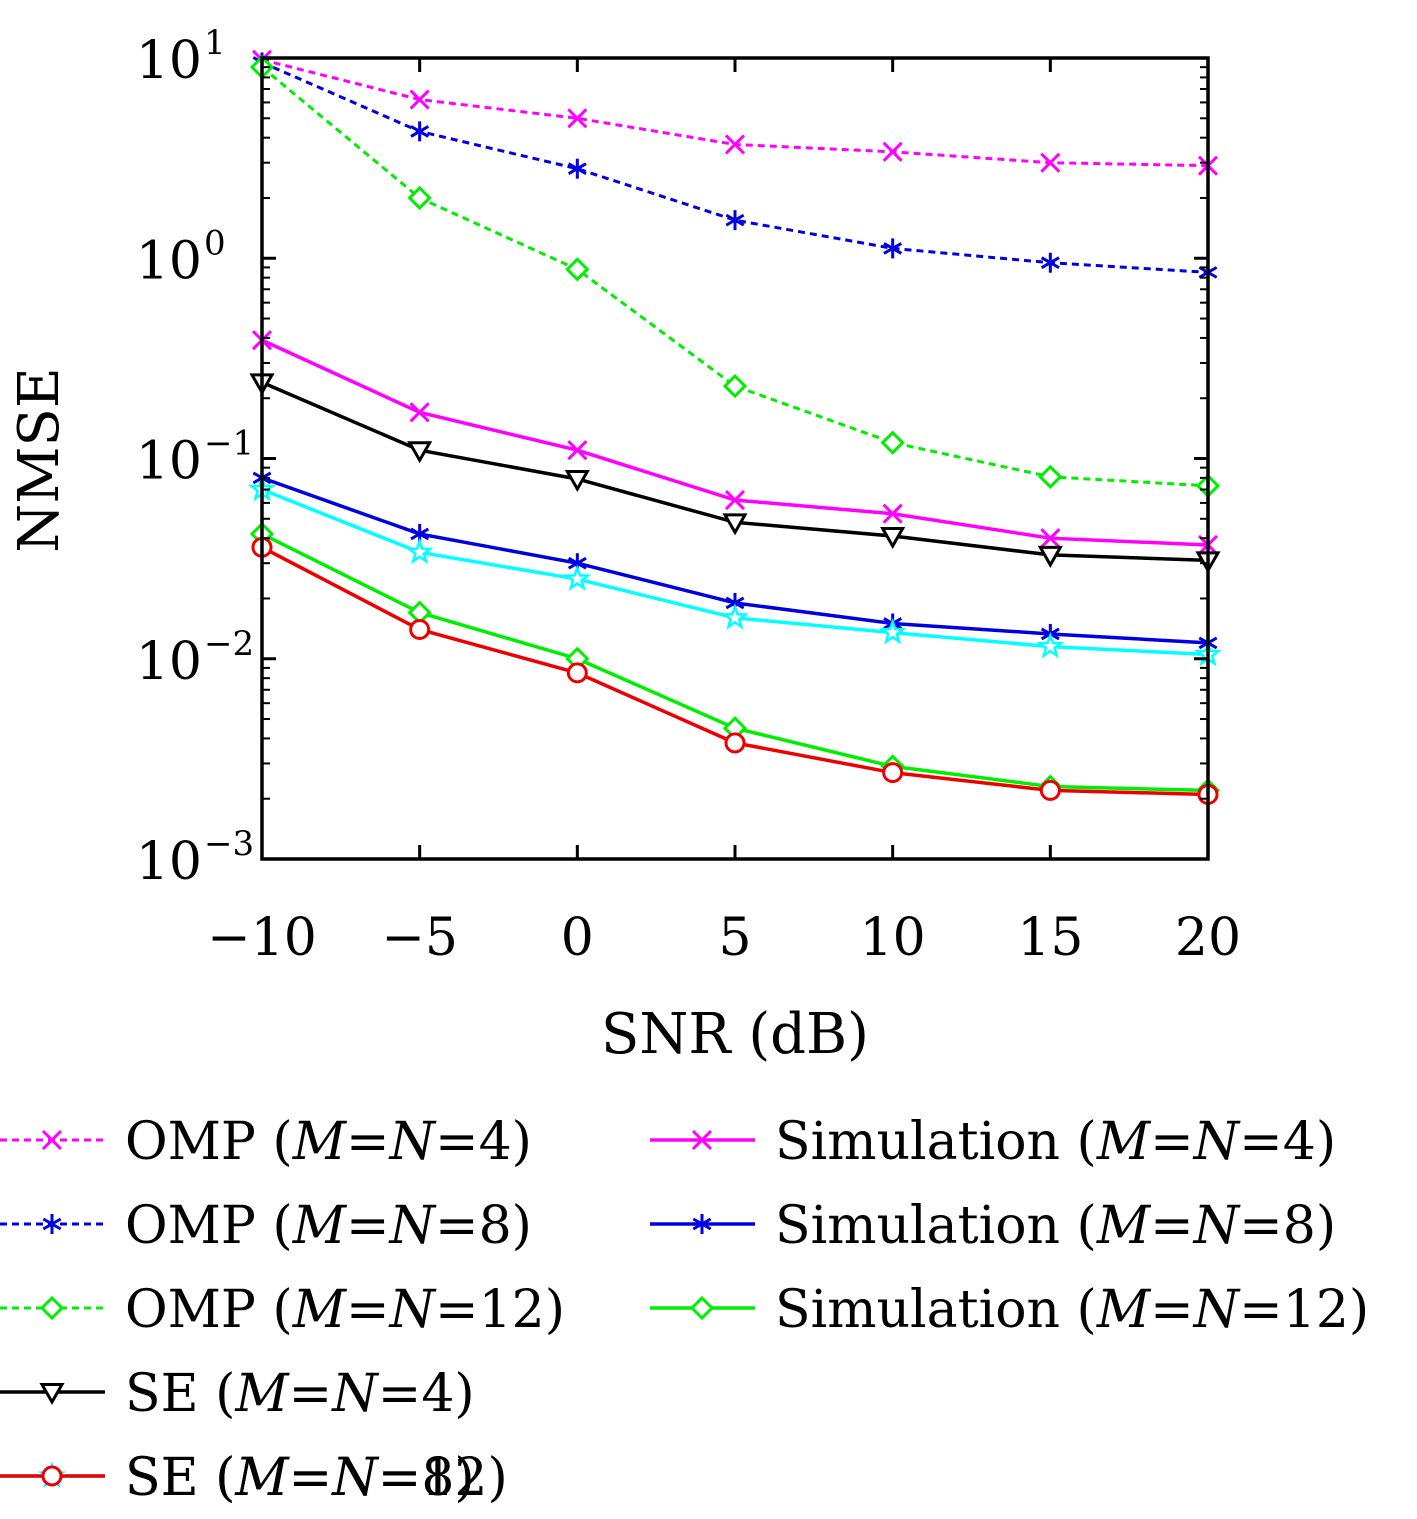 The width and height of the screenshot is (1417, 1519). I want to click on legend-entry: SE (M=N=4), so click(237, 1394).